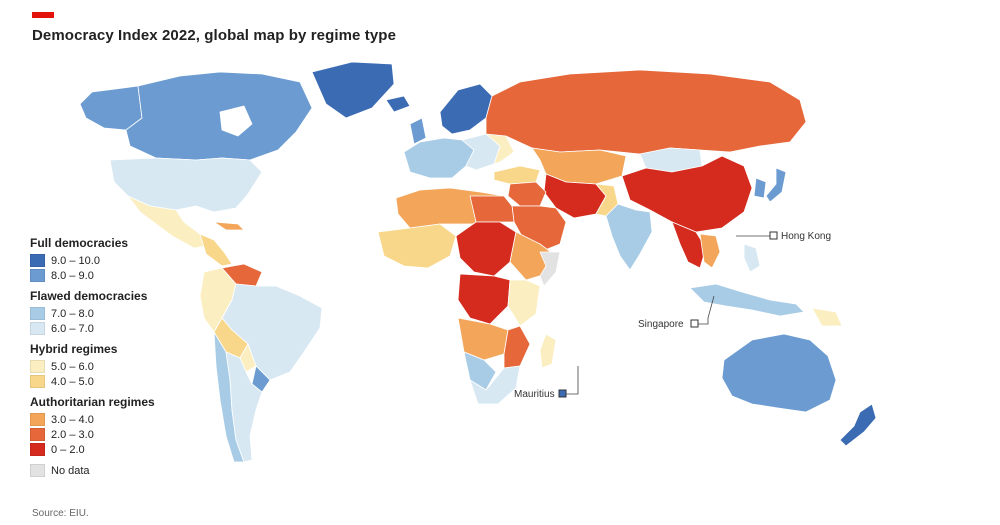  I want to click on legend-item: 0 – 2.0, so click(92, 449).